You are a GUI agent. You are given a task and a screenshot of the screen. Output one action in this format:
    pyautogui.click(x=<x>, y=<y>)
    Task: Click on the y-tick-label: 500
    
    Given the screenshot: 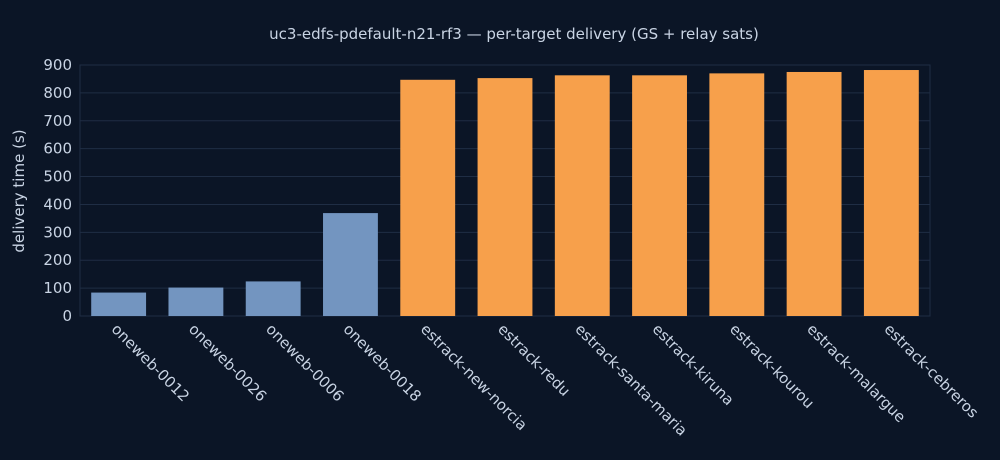 What is the action you would take?
    pyautogui.click(x=57, y=177)
    